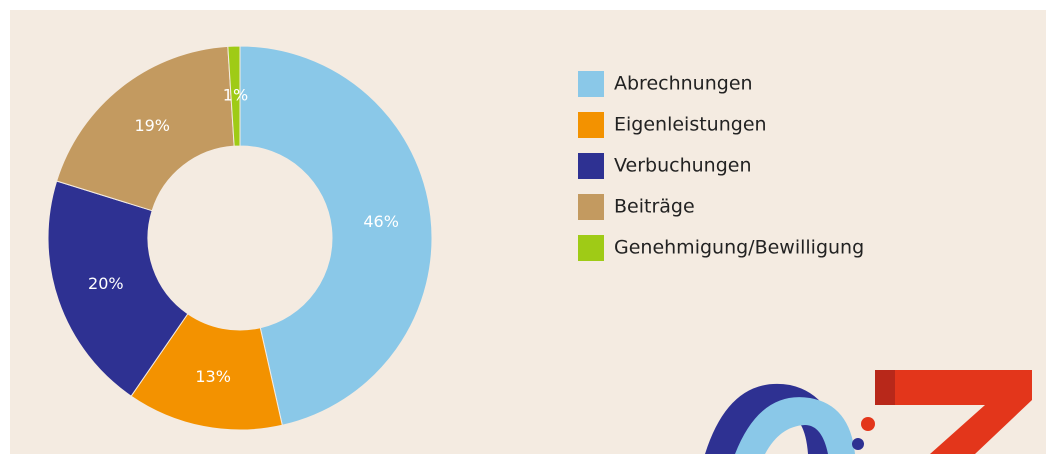 Image resolution: width=1056 pixels, height=454 pixels. I want to click on legend-label: Verbuchungen, so click(683, 166).